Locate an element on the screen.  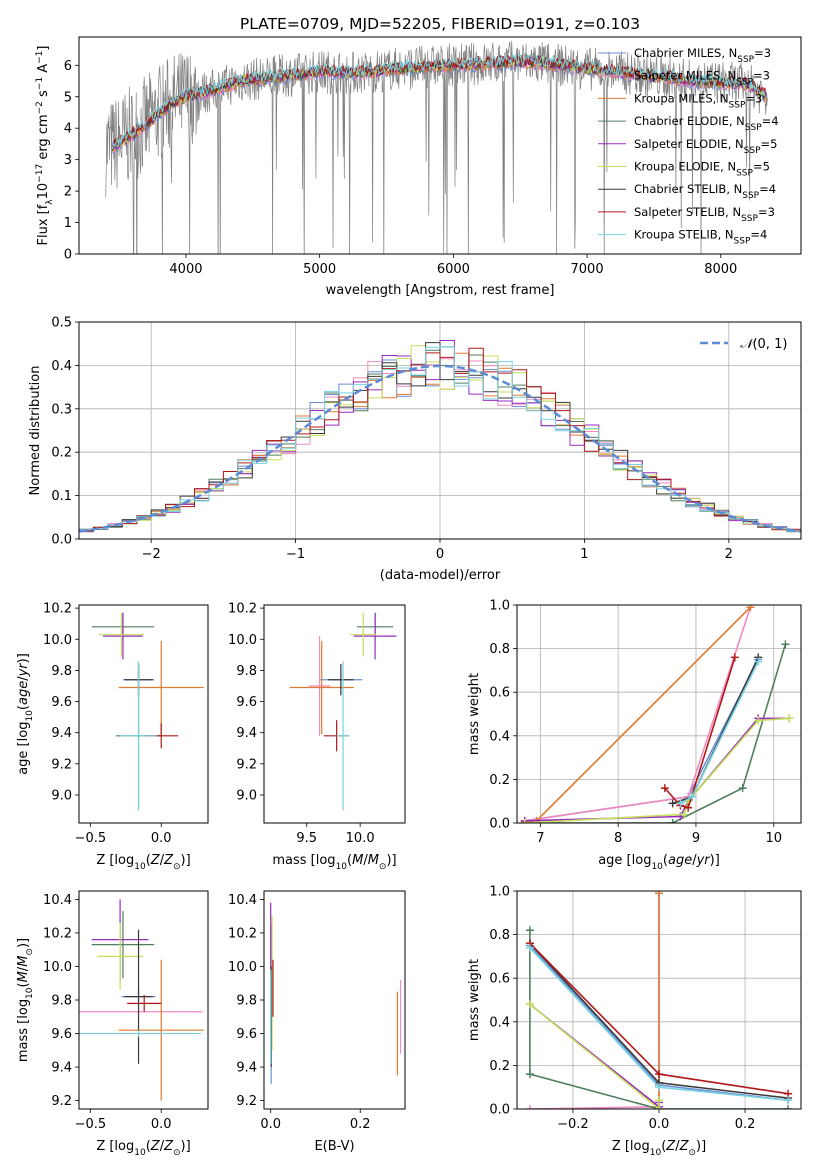
x-tick-label: 7000 is located at coordinates (587, 269).